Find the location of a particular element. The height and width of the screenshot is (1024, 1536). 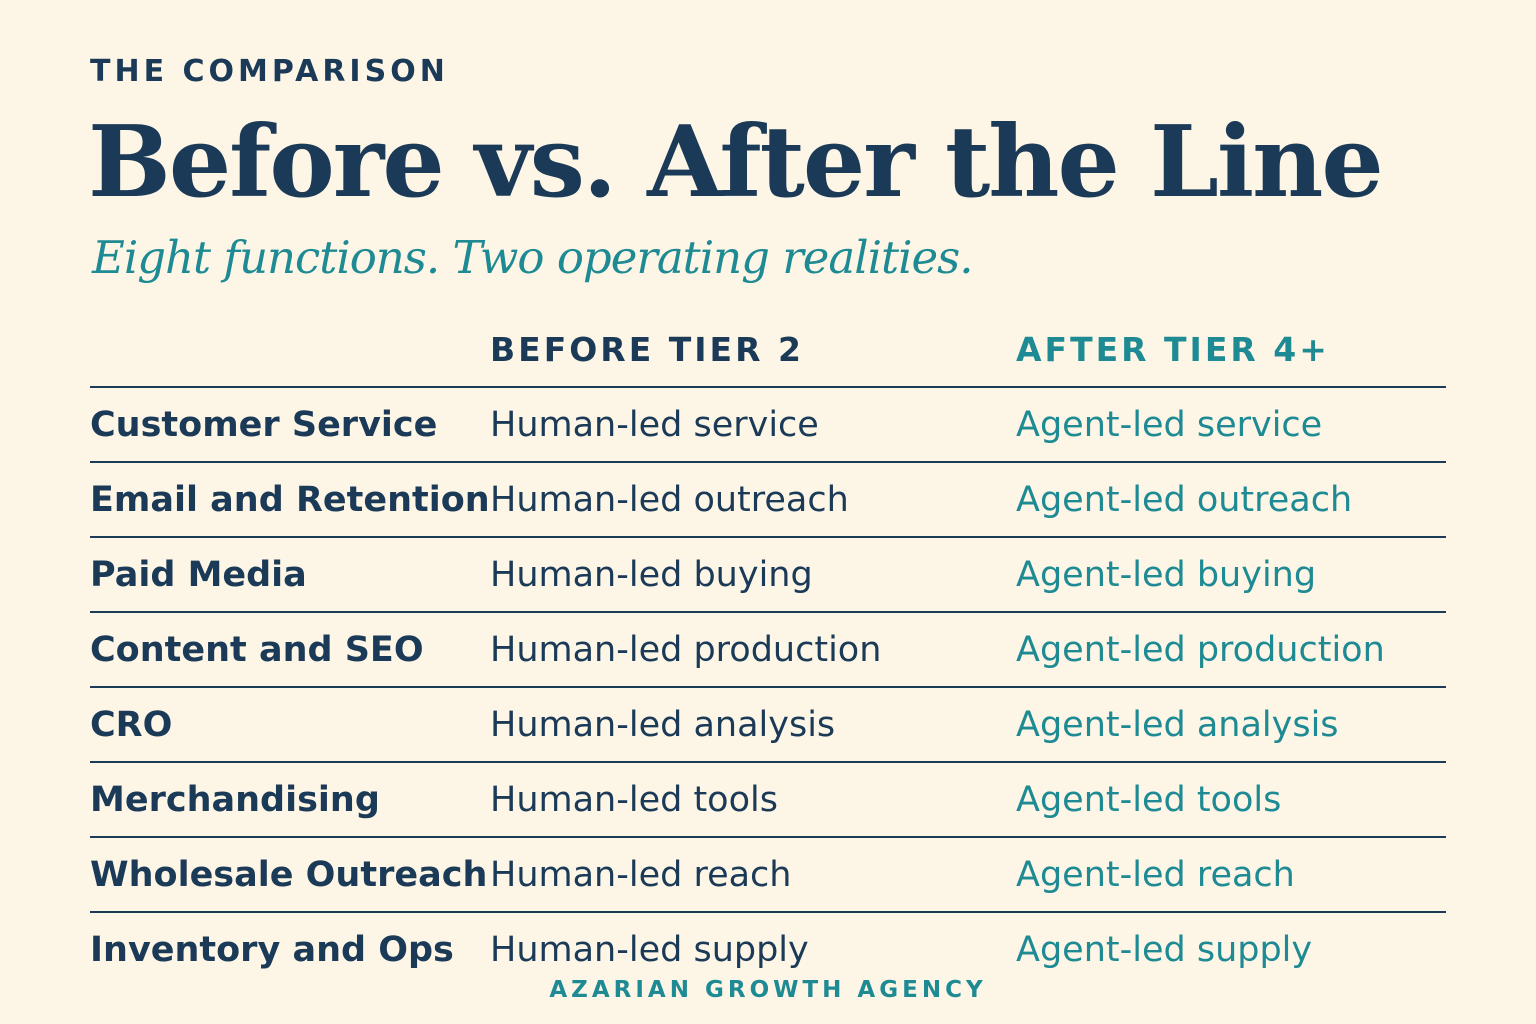

table-header-row: BEFORE TIER 2 AFTER TIER 4+ is located at coordinates (768, 354).